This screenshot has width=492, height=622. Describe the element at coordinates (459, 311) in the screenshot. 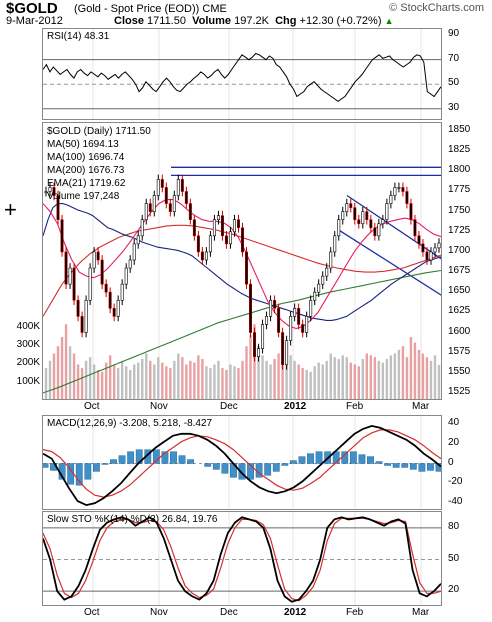

I see `y-tick-label: 1625` at that location.